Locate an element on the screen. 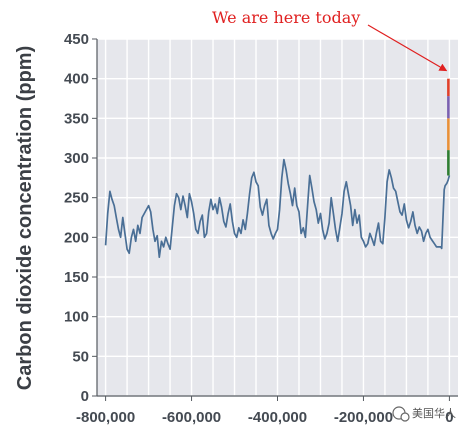 Image resolution: width=473 pixels, height=435 pixels. watermark: 美国华人 is located at coordinates (424, 414).